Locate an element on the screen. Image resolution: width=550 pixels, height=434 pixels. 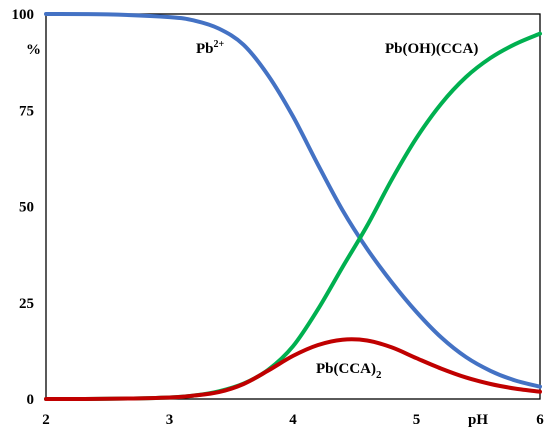
x-axis-ticks: 2 3 4 5 6 is located at coordinates (293, 420).